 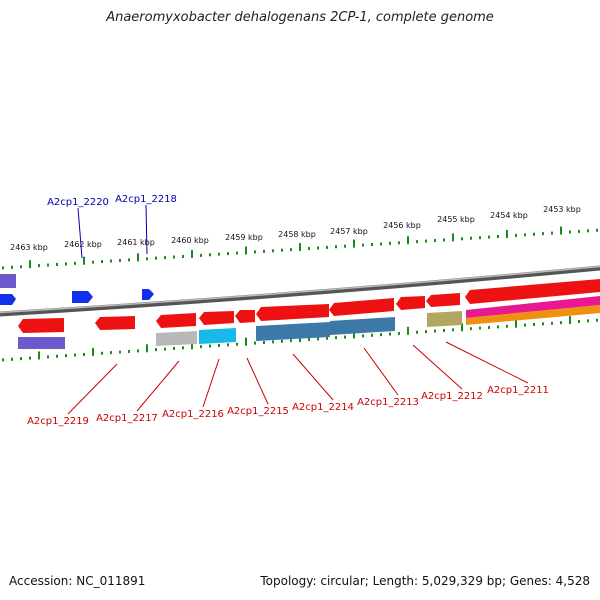 I want to click on forward-genes, so click(x=77, y=289).